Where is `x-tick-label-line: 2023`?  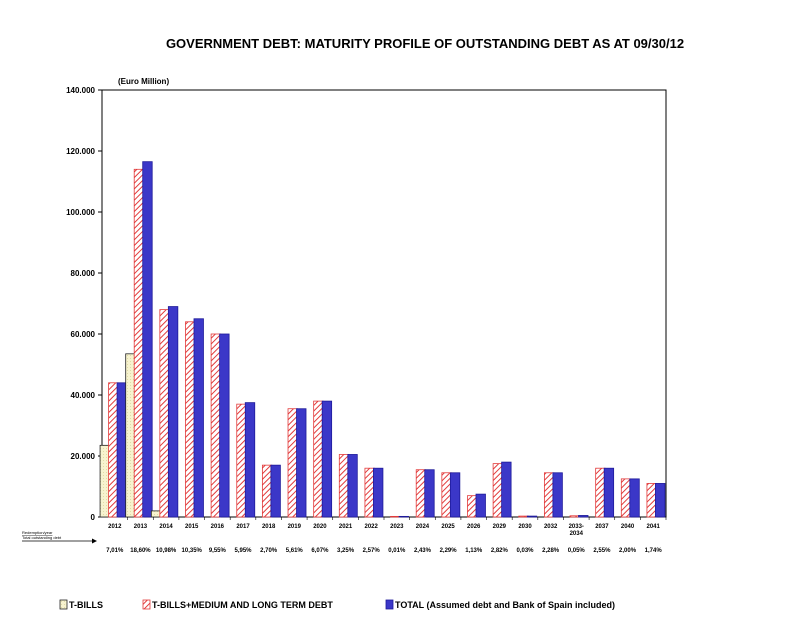
x-tick-label-line: 2023 is located at coordinates (397, 527).